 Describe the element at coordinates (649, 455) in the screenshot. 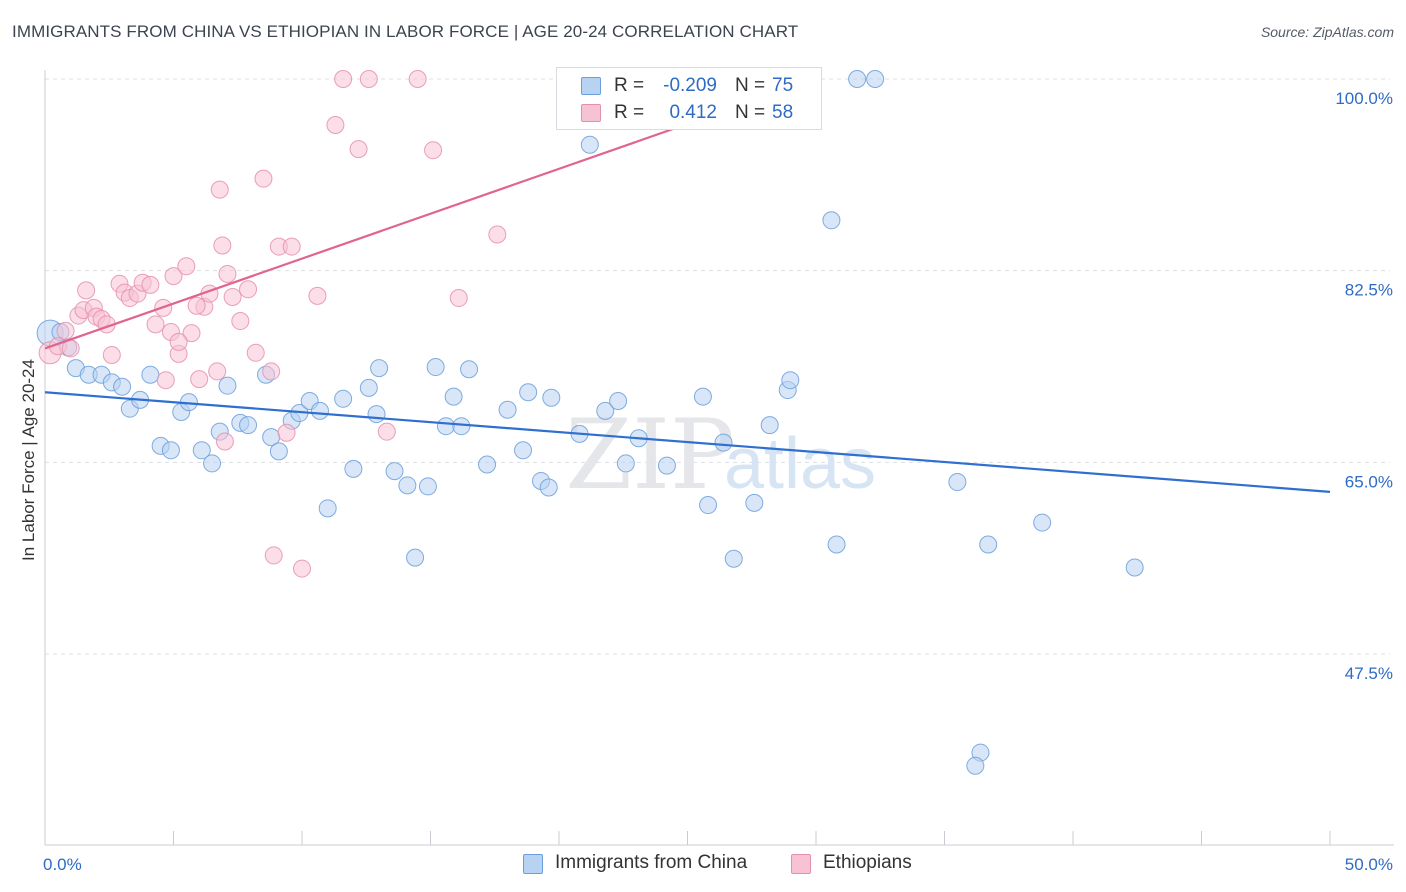

I see `watermark-zip: ZIP` at that location.